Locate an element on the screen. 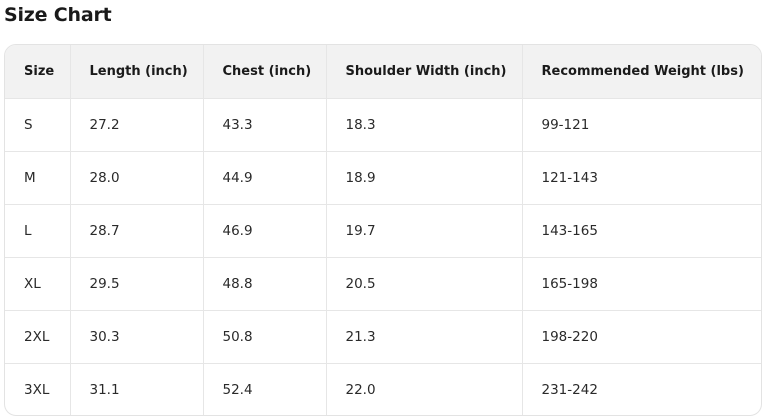 This screenshot has height=419, width=764. column-header: Size is located at coordinates (38, 72).